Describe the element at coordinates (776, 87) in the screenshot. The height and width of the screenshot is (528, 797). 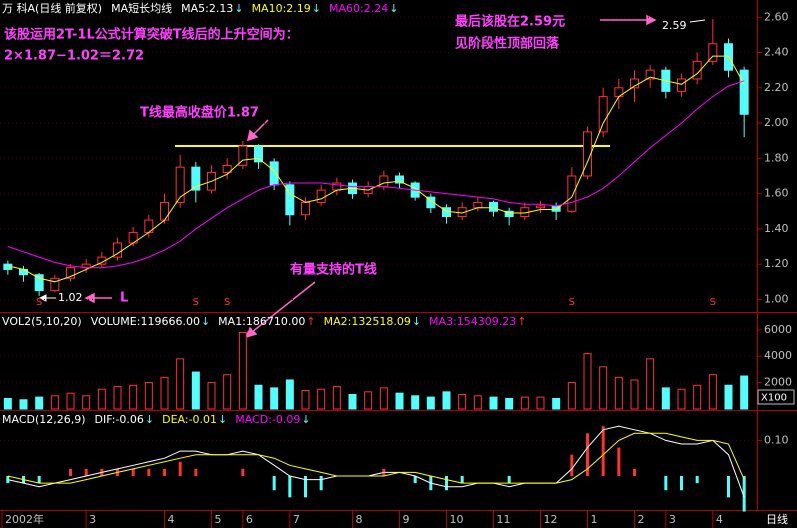
I see `y-tick-label: 2.20` at that location.